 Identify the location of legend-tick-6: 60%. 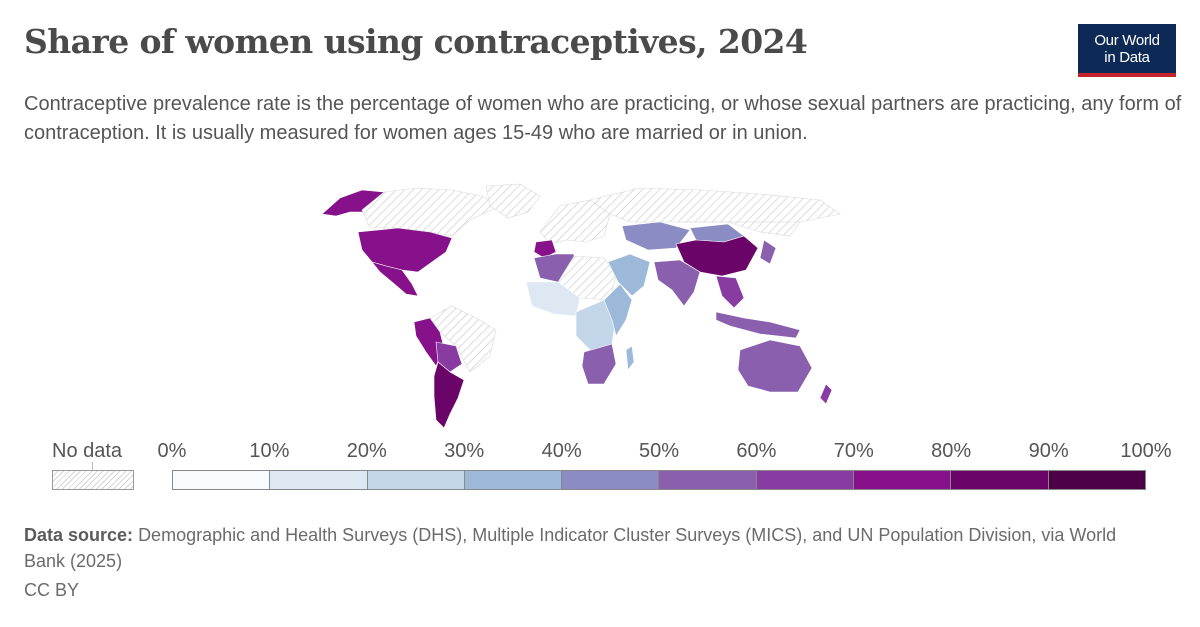
(756, 451).